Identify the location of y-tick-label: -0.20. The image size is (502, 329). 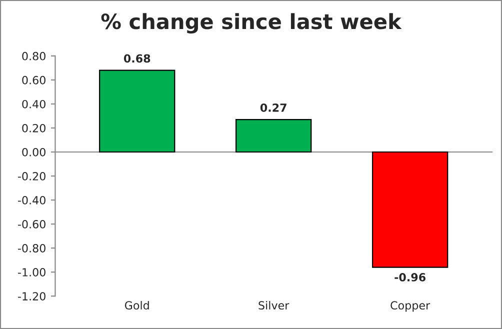
(32, 176).